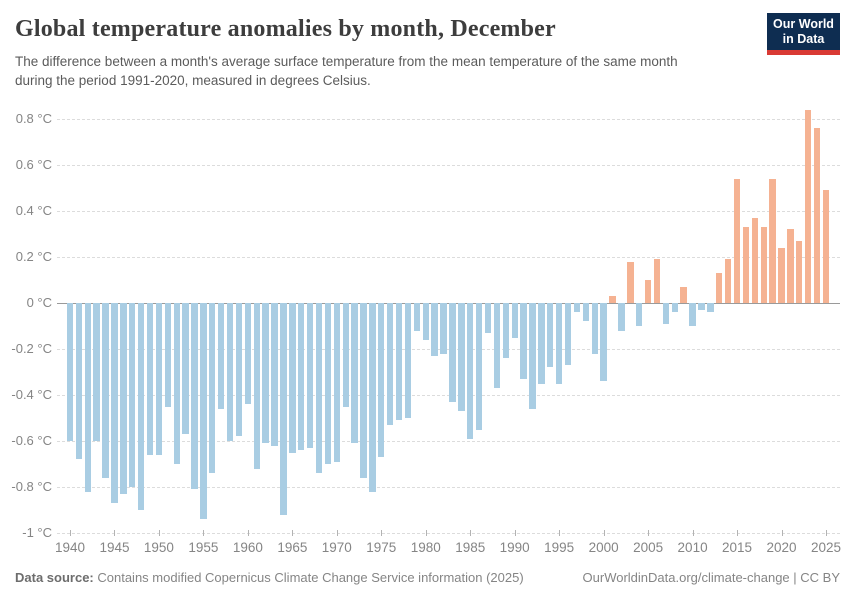 This screenshot has width=850, height=600. I want to click on bar-2017, so click(755, 260).